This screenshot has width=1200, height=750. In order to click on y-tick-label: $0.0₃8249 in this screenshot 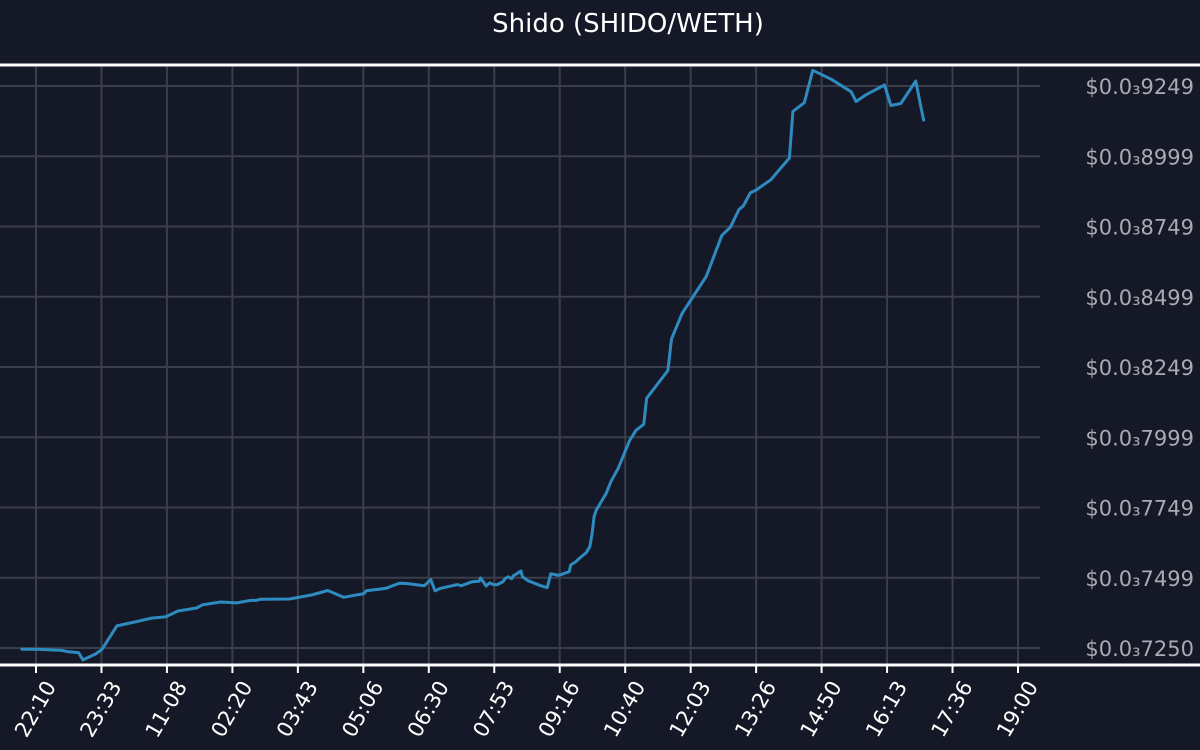, I will do `click(1139, 368)`.